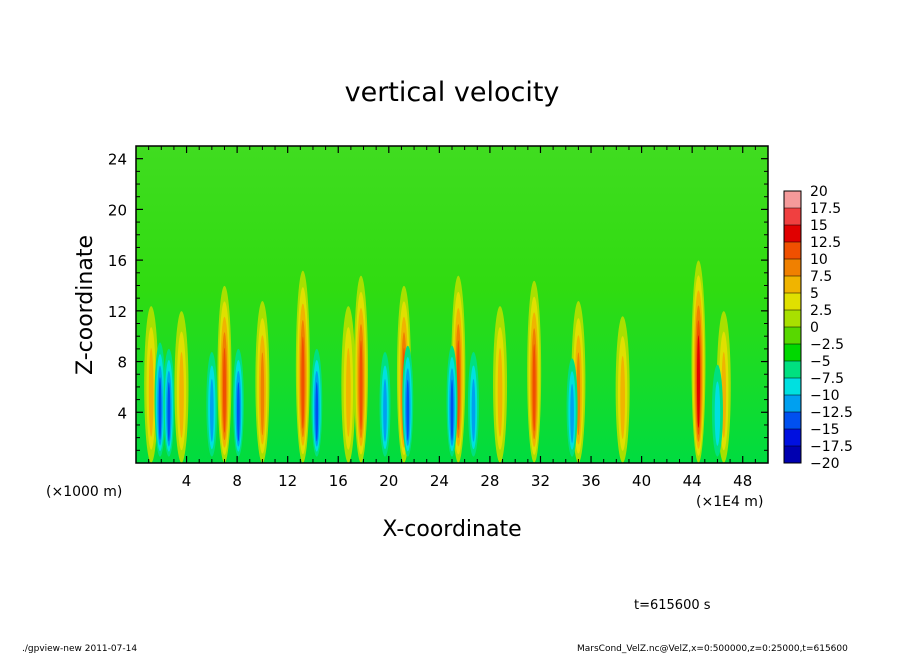 This screenshot has height=654, width=904. What do you see at coordinates (79, 649) in the screenshot?
I see `footer-left: ./gpview-new 2011-07-14` at bounding box center [79, 649].